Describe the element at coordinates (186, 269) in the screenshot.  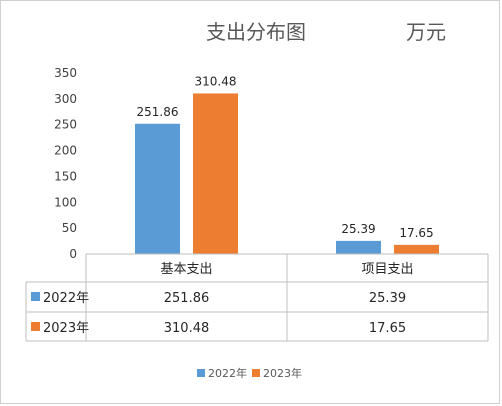
I see `table-header-cell: 基本支出` at that location.